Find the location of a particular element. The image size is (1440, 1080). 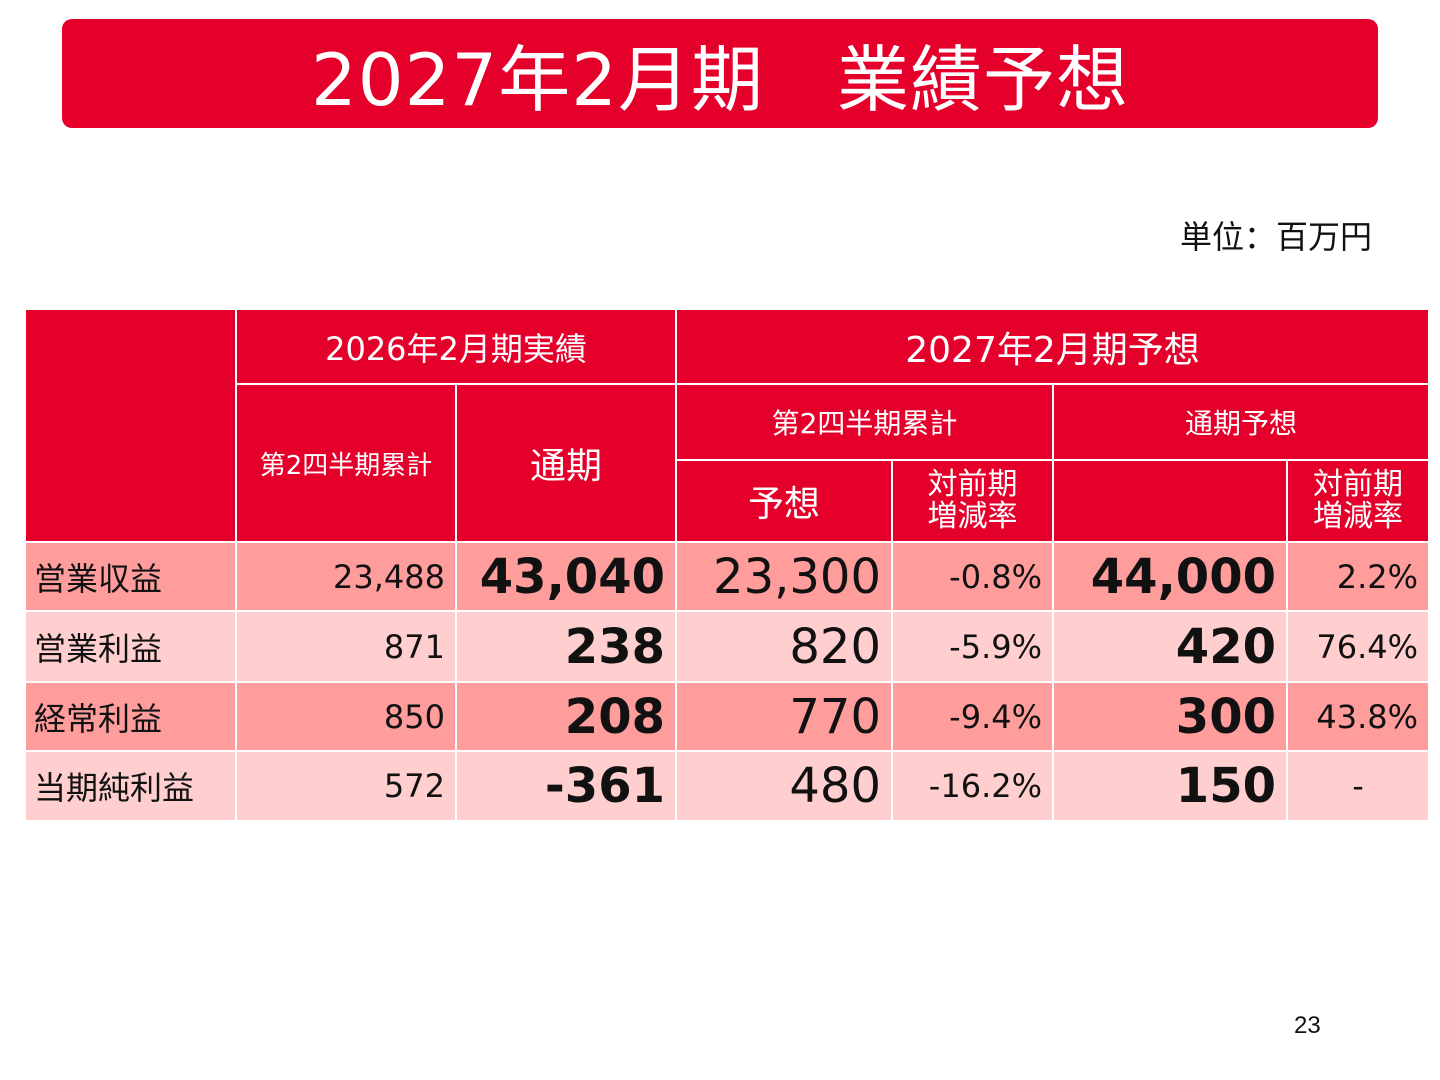

page-number: 23 is located at coordinates (1307, 1025).